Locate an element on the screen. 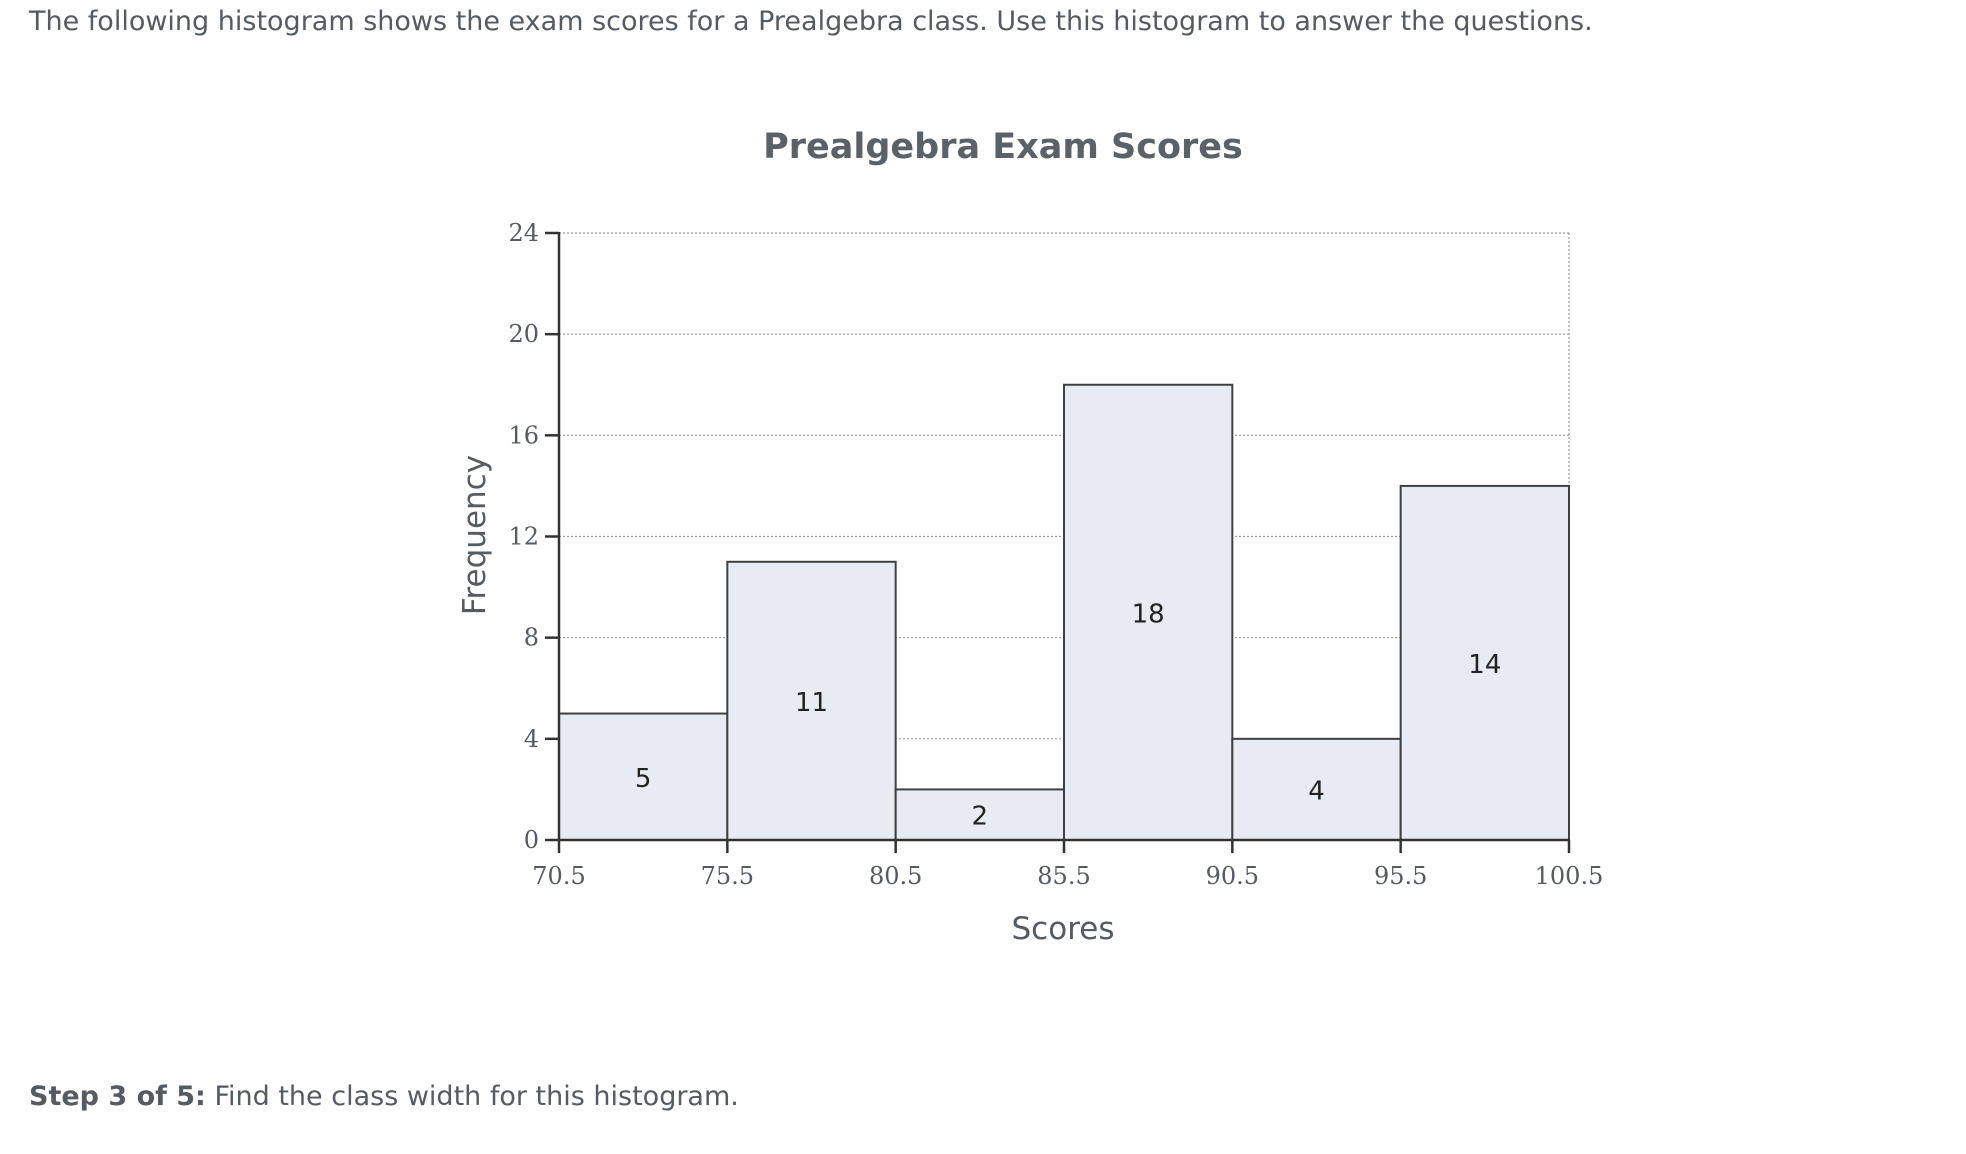 The image size is (1966, 1154). bar-value-label: 2 is located at coordinates (980, 817).